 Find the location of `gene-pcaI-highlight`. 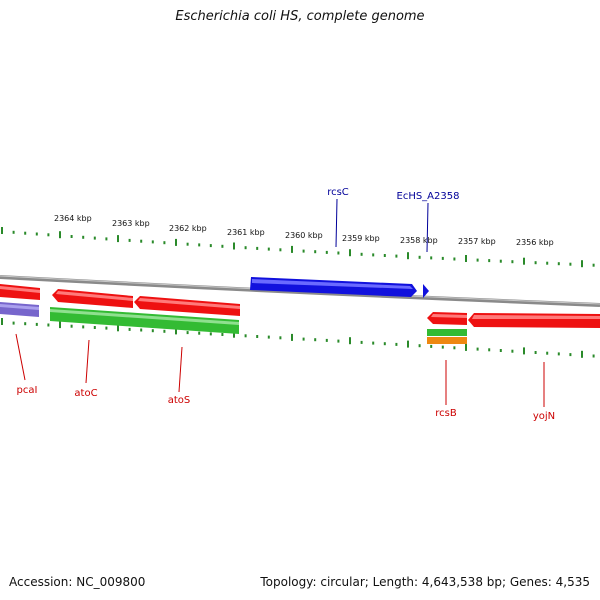

gene-pcaI-highlight is located at coordinates (20, 289).